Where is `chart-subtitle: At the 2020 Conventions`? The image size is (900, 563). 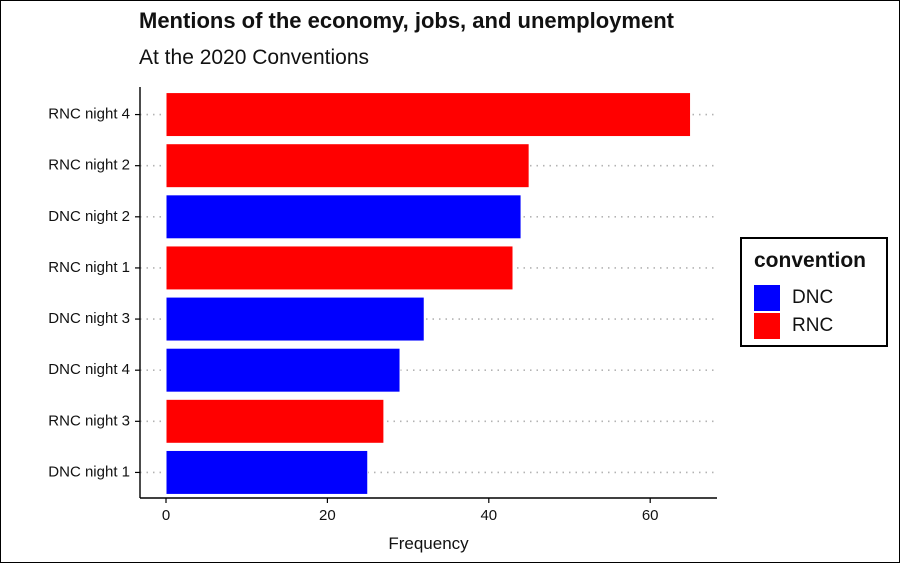 chart-subtitle: At the 2020 Conventions is located at coordinates (254, 57).